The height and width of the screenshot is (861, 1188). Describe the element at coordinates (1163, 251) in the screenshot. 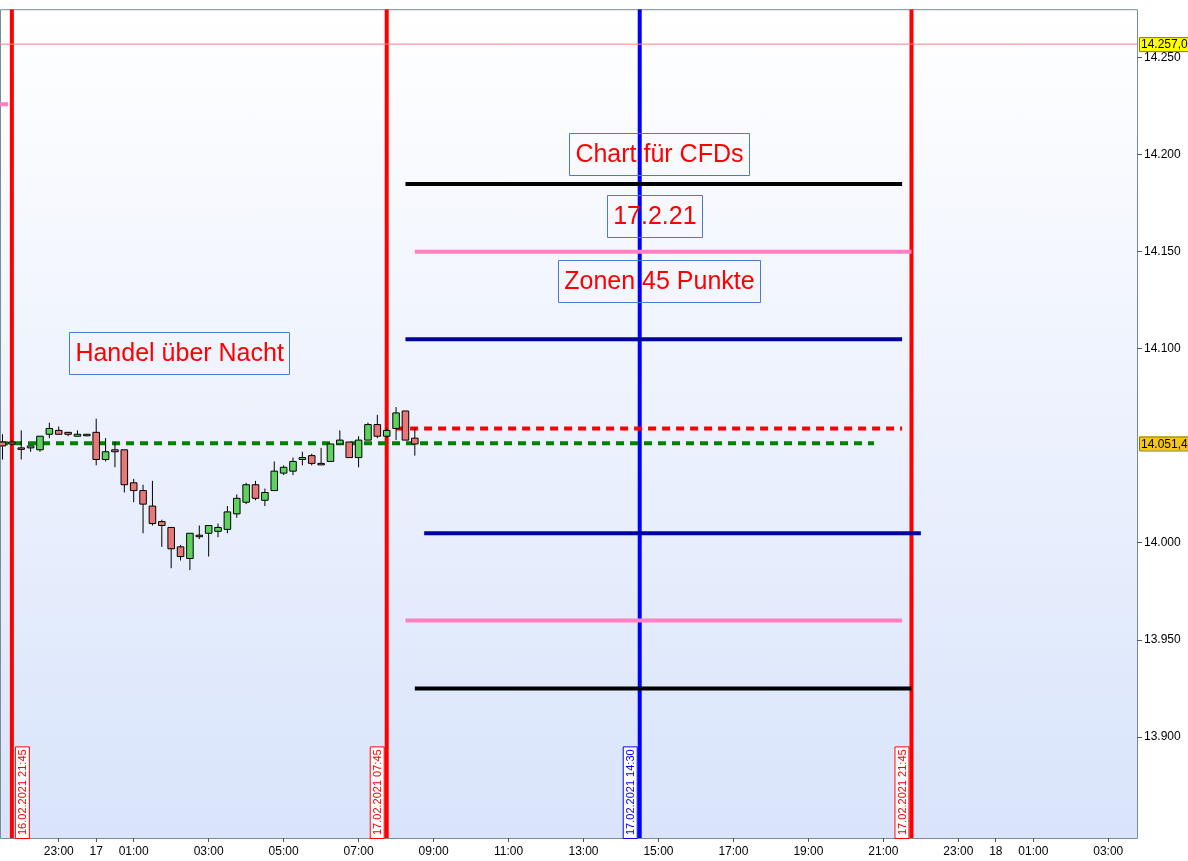

I see `y-tick-label: 14.150` at that location.